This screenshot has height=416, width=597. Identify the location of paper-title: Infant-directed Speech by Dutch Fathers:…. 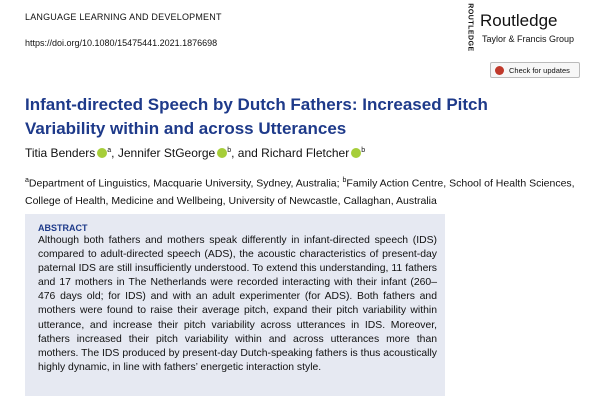
(256, 116).